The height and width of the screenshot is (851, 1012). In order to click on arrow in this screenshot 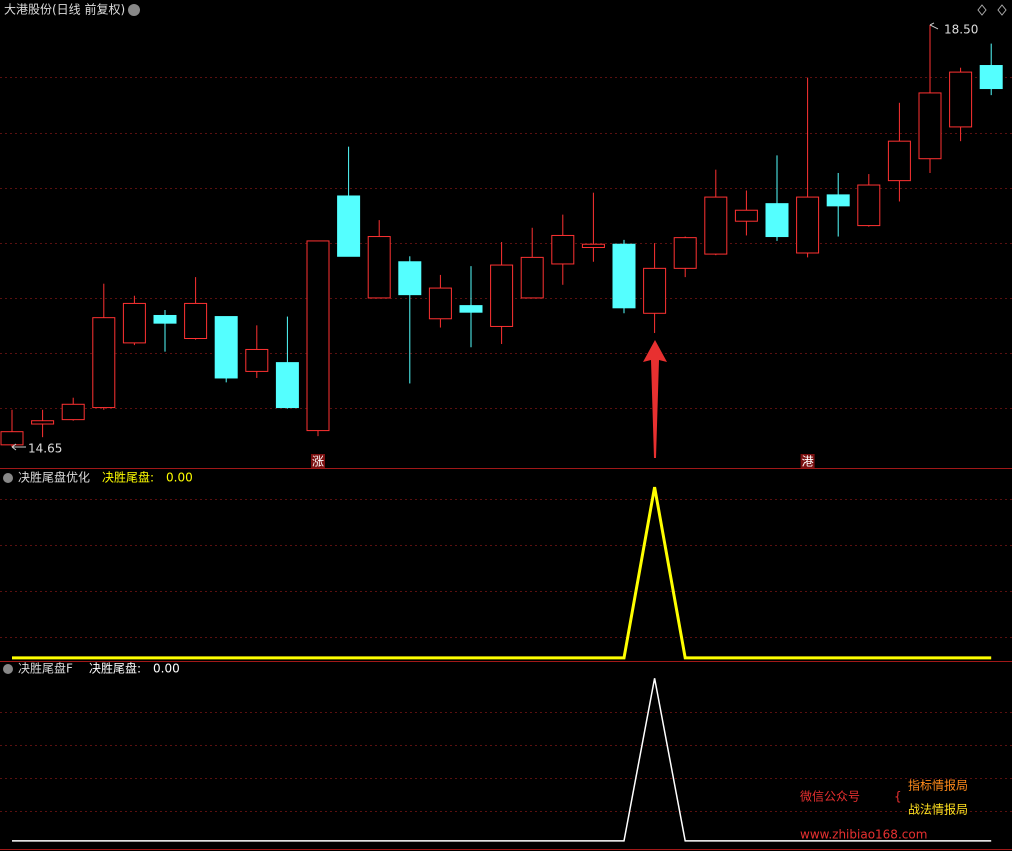, I will do `click(655, 399)`.